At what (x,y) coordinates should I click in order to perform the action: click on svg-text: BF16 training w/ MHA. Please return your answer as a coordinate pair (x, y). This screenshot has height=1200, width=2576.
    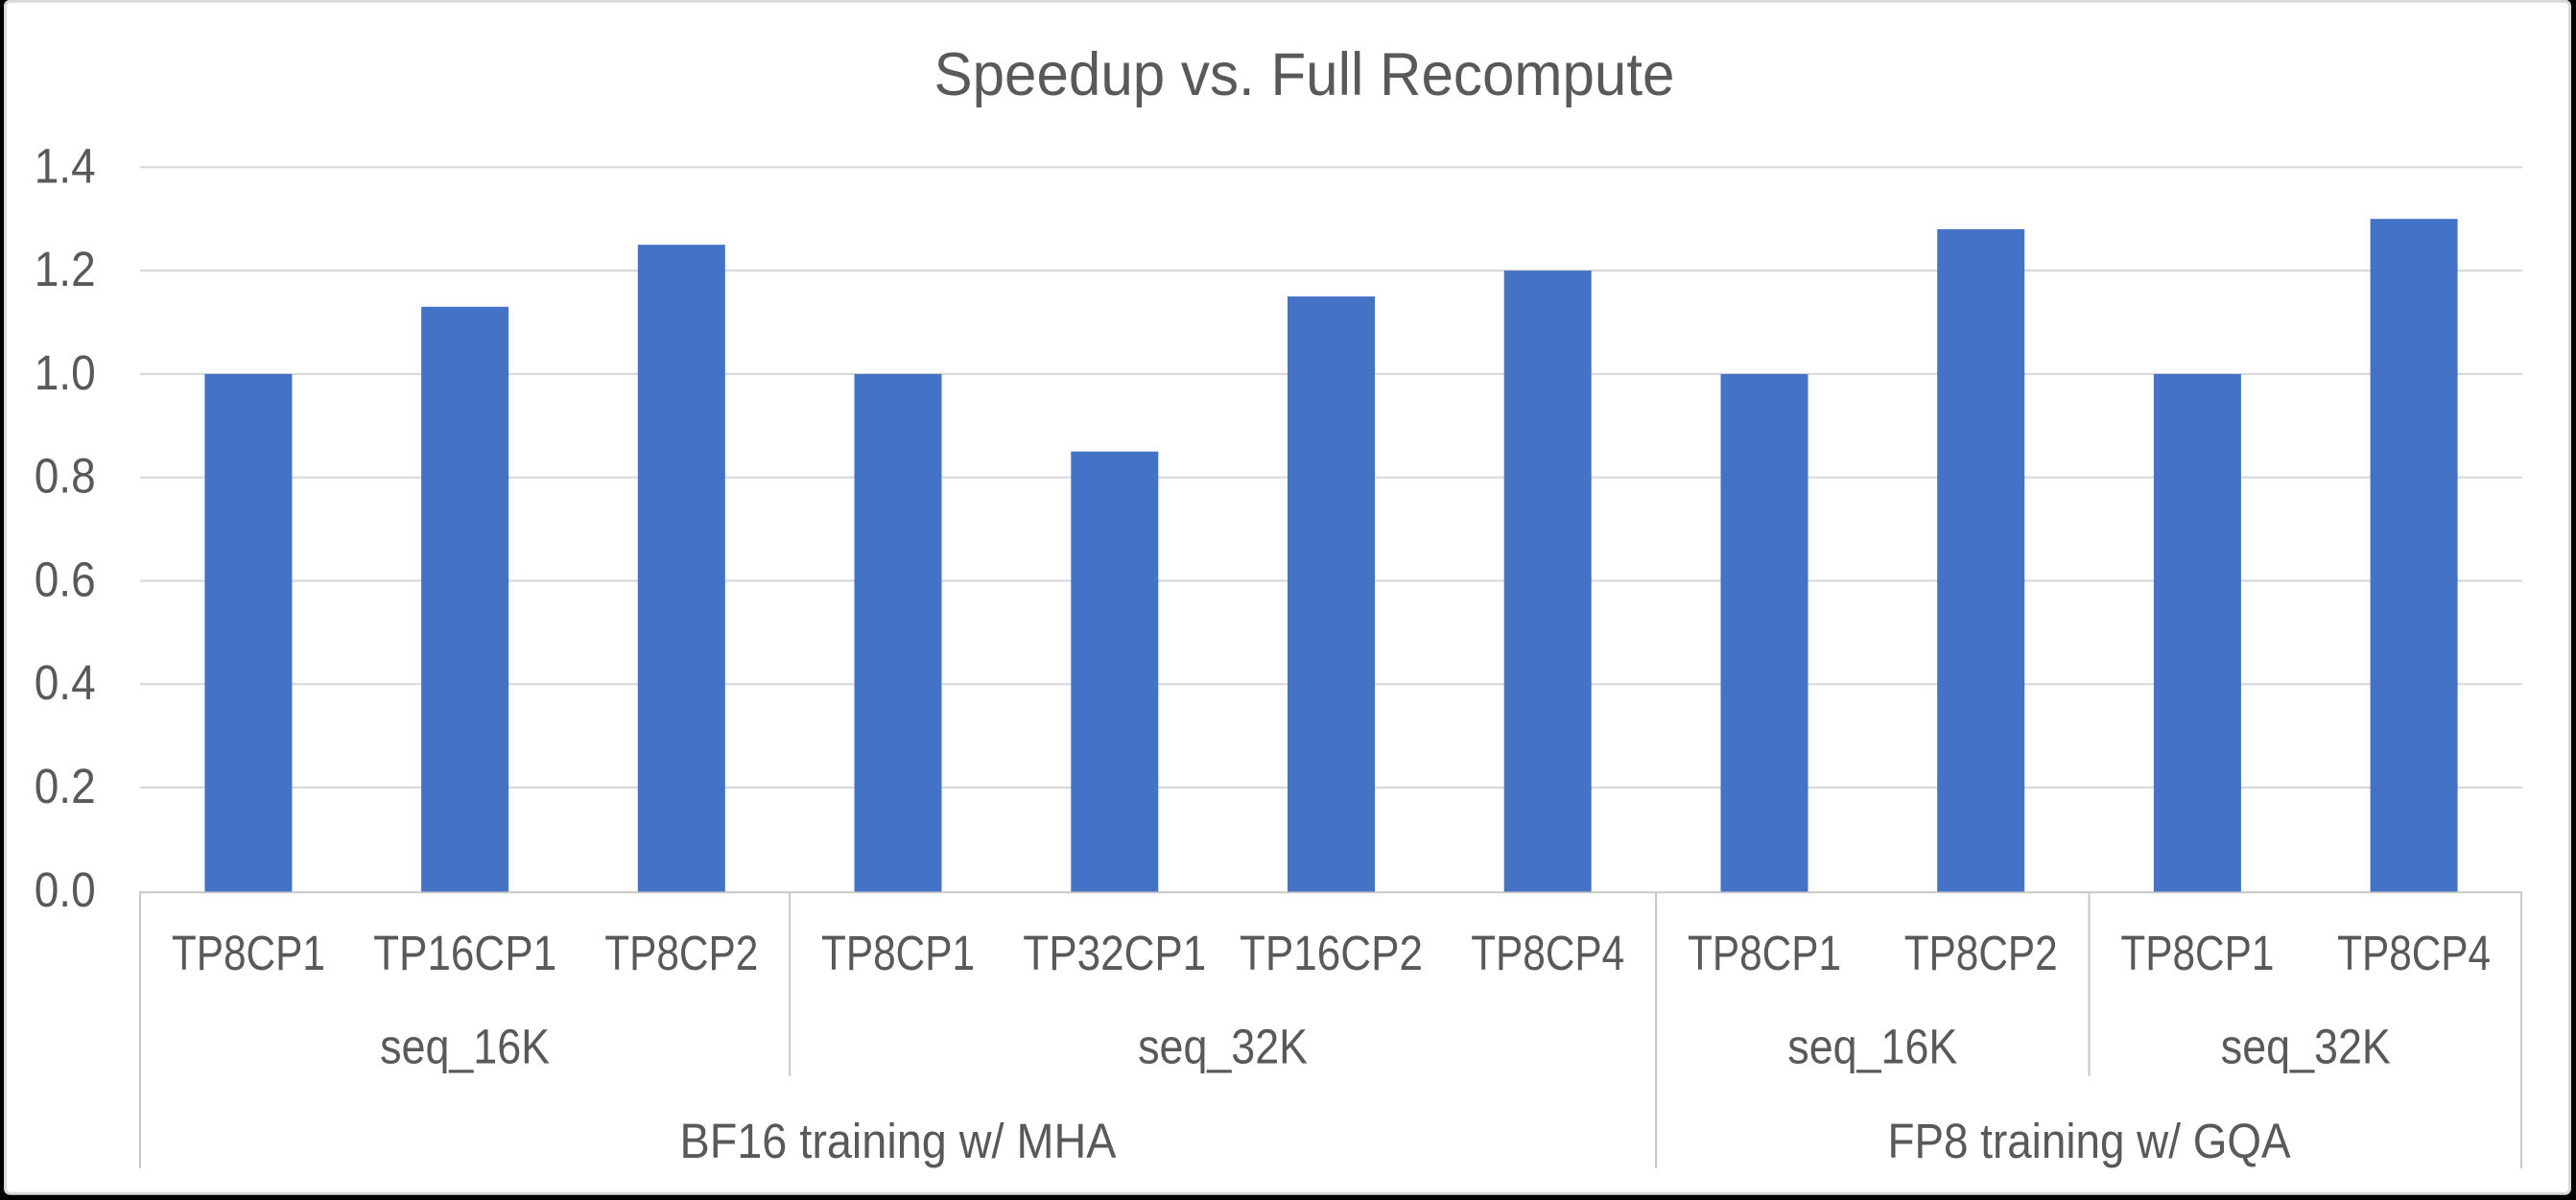
    Looking at the image, I should click on (899, 1140).